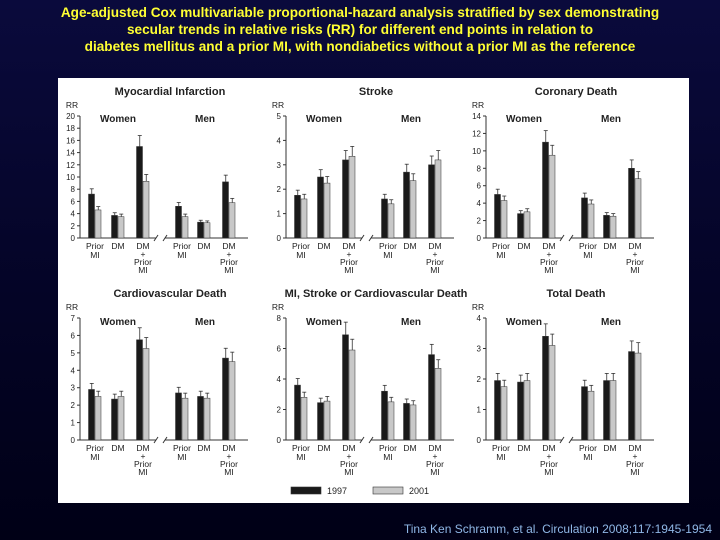 The image size is (720, 540). I want to click on y-tick-label: 4, so click(279, 379).